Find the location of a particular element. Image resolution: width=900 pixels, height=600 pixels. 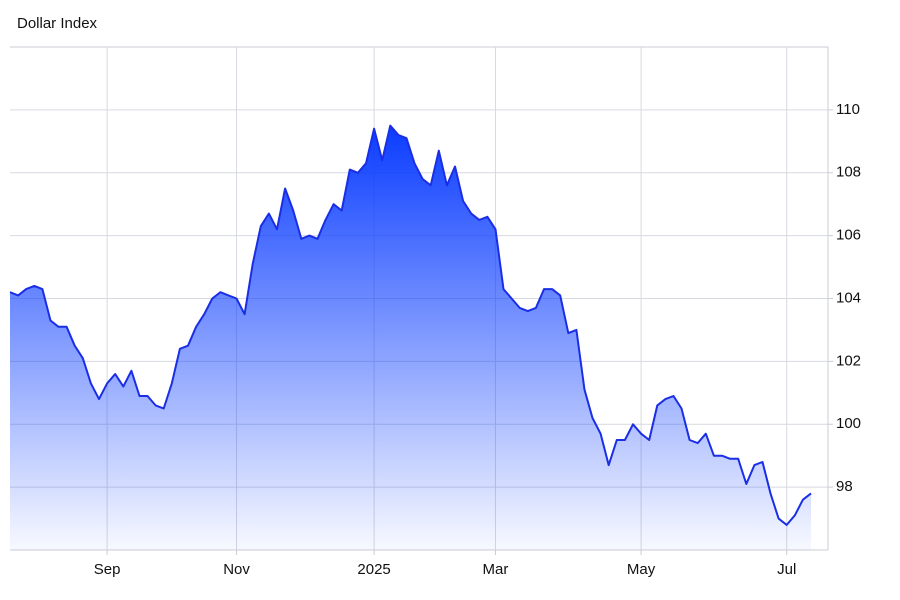

x-tick-label: Jul is located at coordinates (786, 569).